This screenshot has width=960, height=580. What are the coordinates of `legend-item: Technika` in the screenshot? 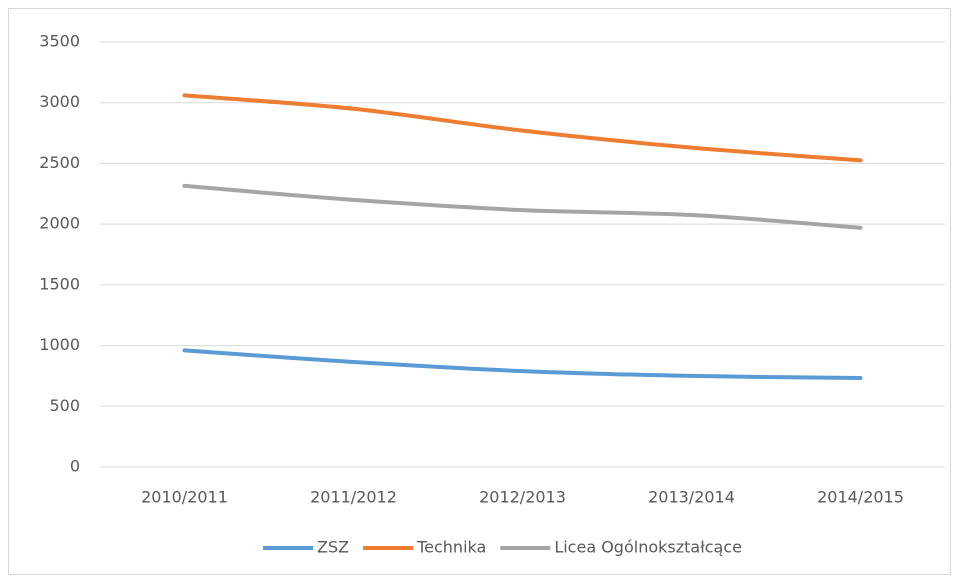 It's located at (424, 547).